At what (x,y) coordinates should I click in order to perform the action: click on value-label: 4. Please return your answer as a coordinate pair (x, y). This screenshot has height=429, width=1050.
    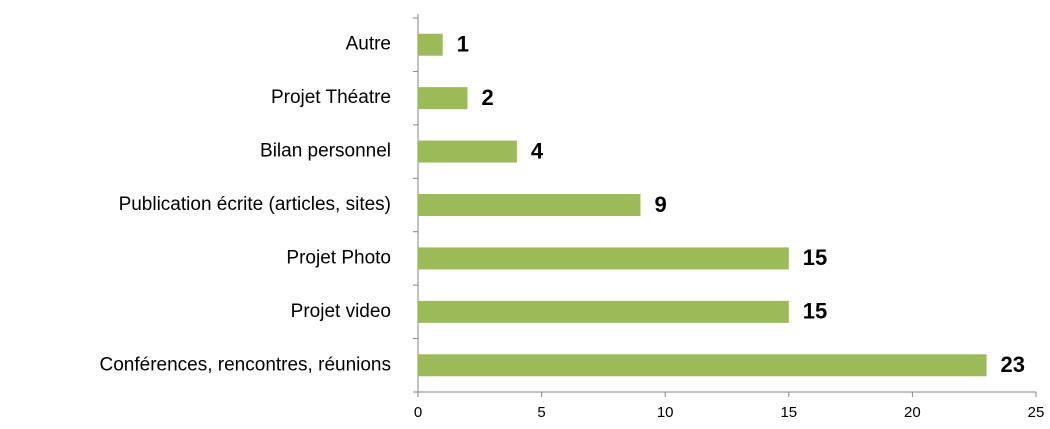
    Looking at the image, I should click on (537, 150).